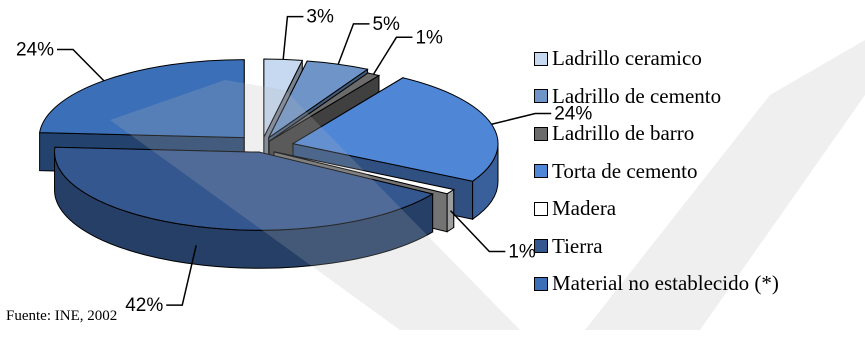 The image size is (865, 337). Describe the element at coordinates (699, 209) in the screenshot. I see `legend-item: Madera` at that location.